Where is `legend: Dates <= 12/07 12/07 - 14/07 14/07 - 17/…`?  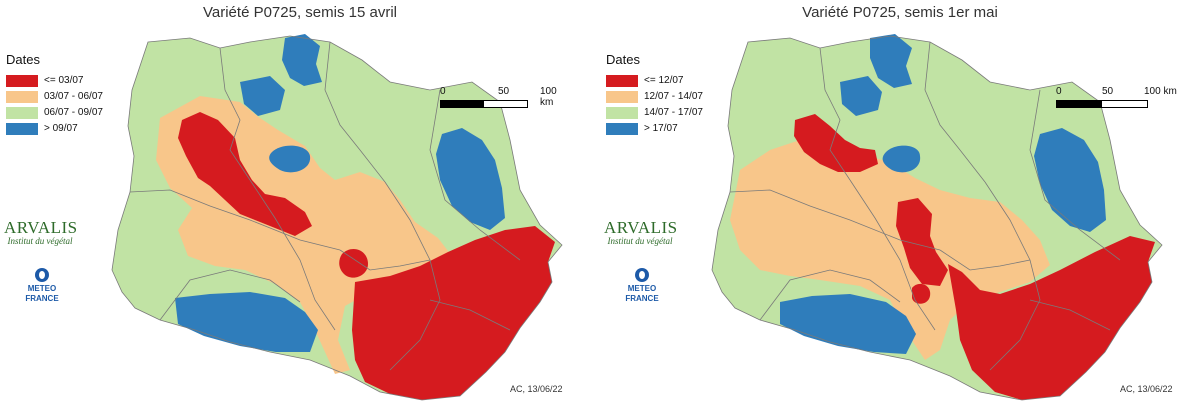 legend: Dates <= 12/07 12/07 - 14/07 14/07 - 17/… is located at coordinates (654, 94).